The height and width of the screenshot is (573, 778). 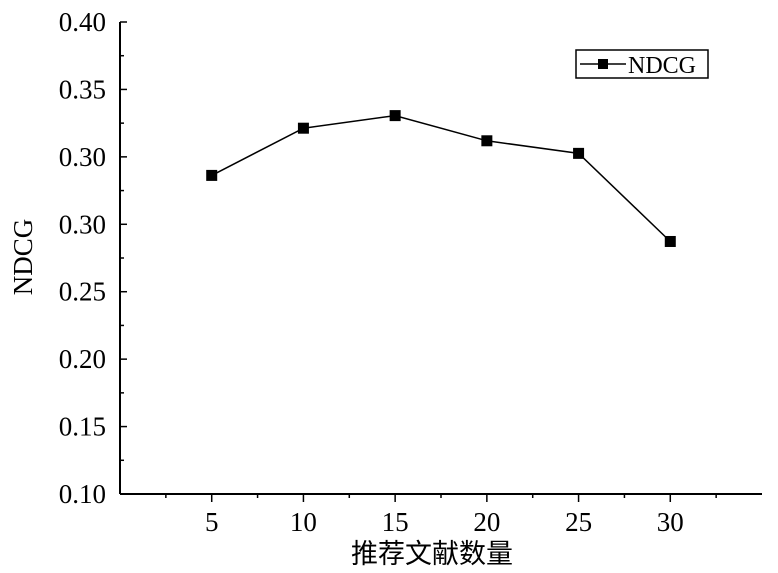 I want to click on series, so click(x=441, y=178).